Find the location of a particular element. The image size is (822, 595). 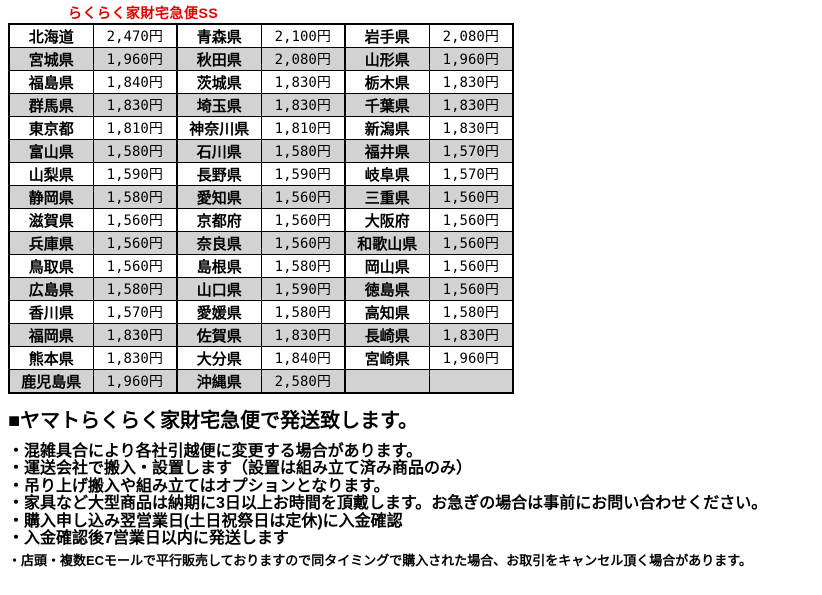

table-row: 鳥取県 1,560円 島根県 1,580円 岡山県 1,560円 is located at coordinates (261, 266).